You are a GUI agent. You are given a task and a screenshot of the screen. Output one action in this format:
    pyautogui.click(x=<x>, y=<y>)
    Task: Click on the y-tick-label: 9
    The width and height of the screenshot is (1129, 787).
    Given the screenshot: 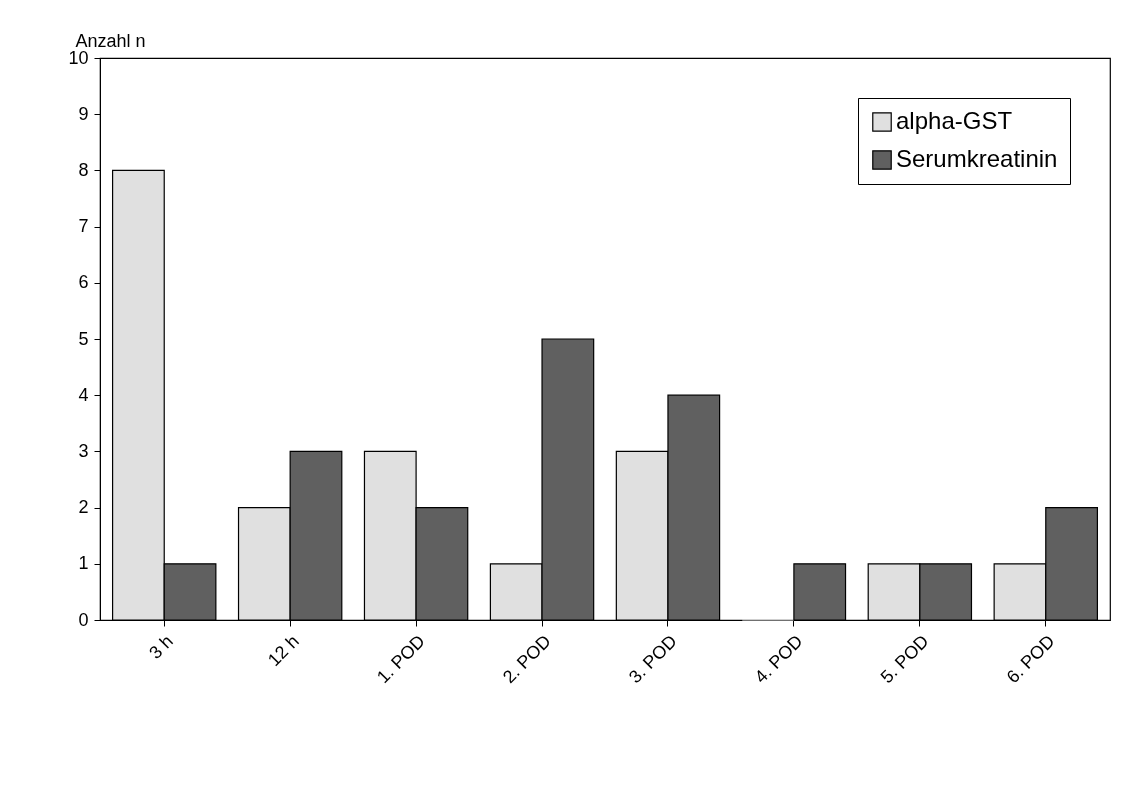 What is the action you would take?
    pyautogui.click(x=83, y=113)
    